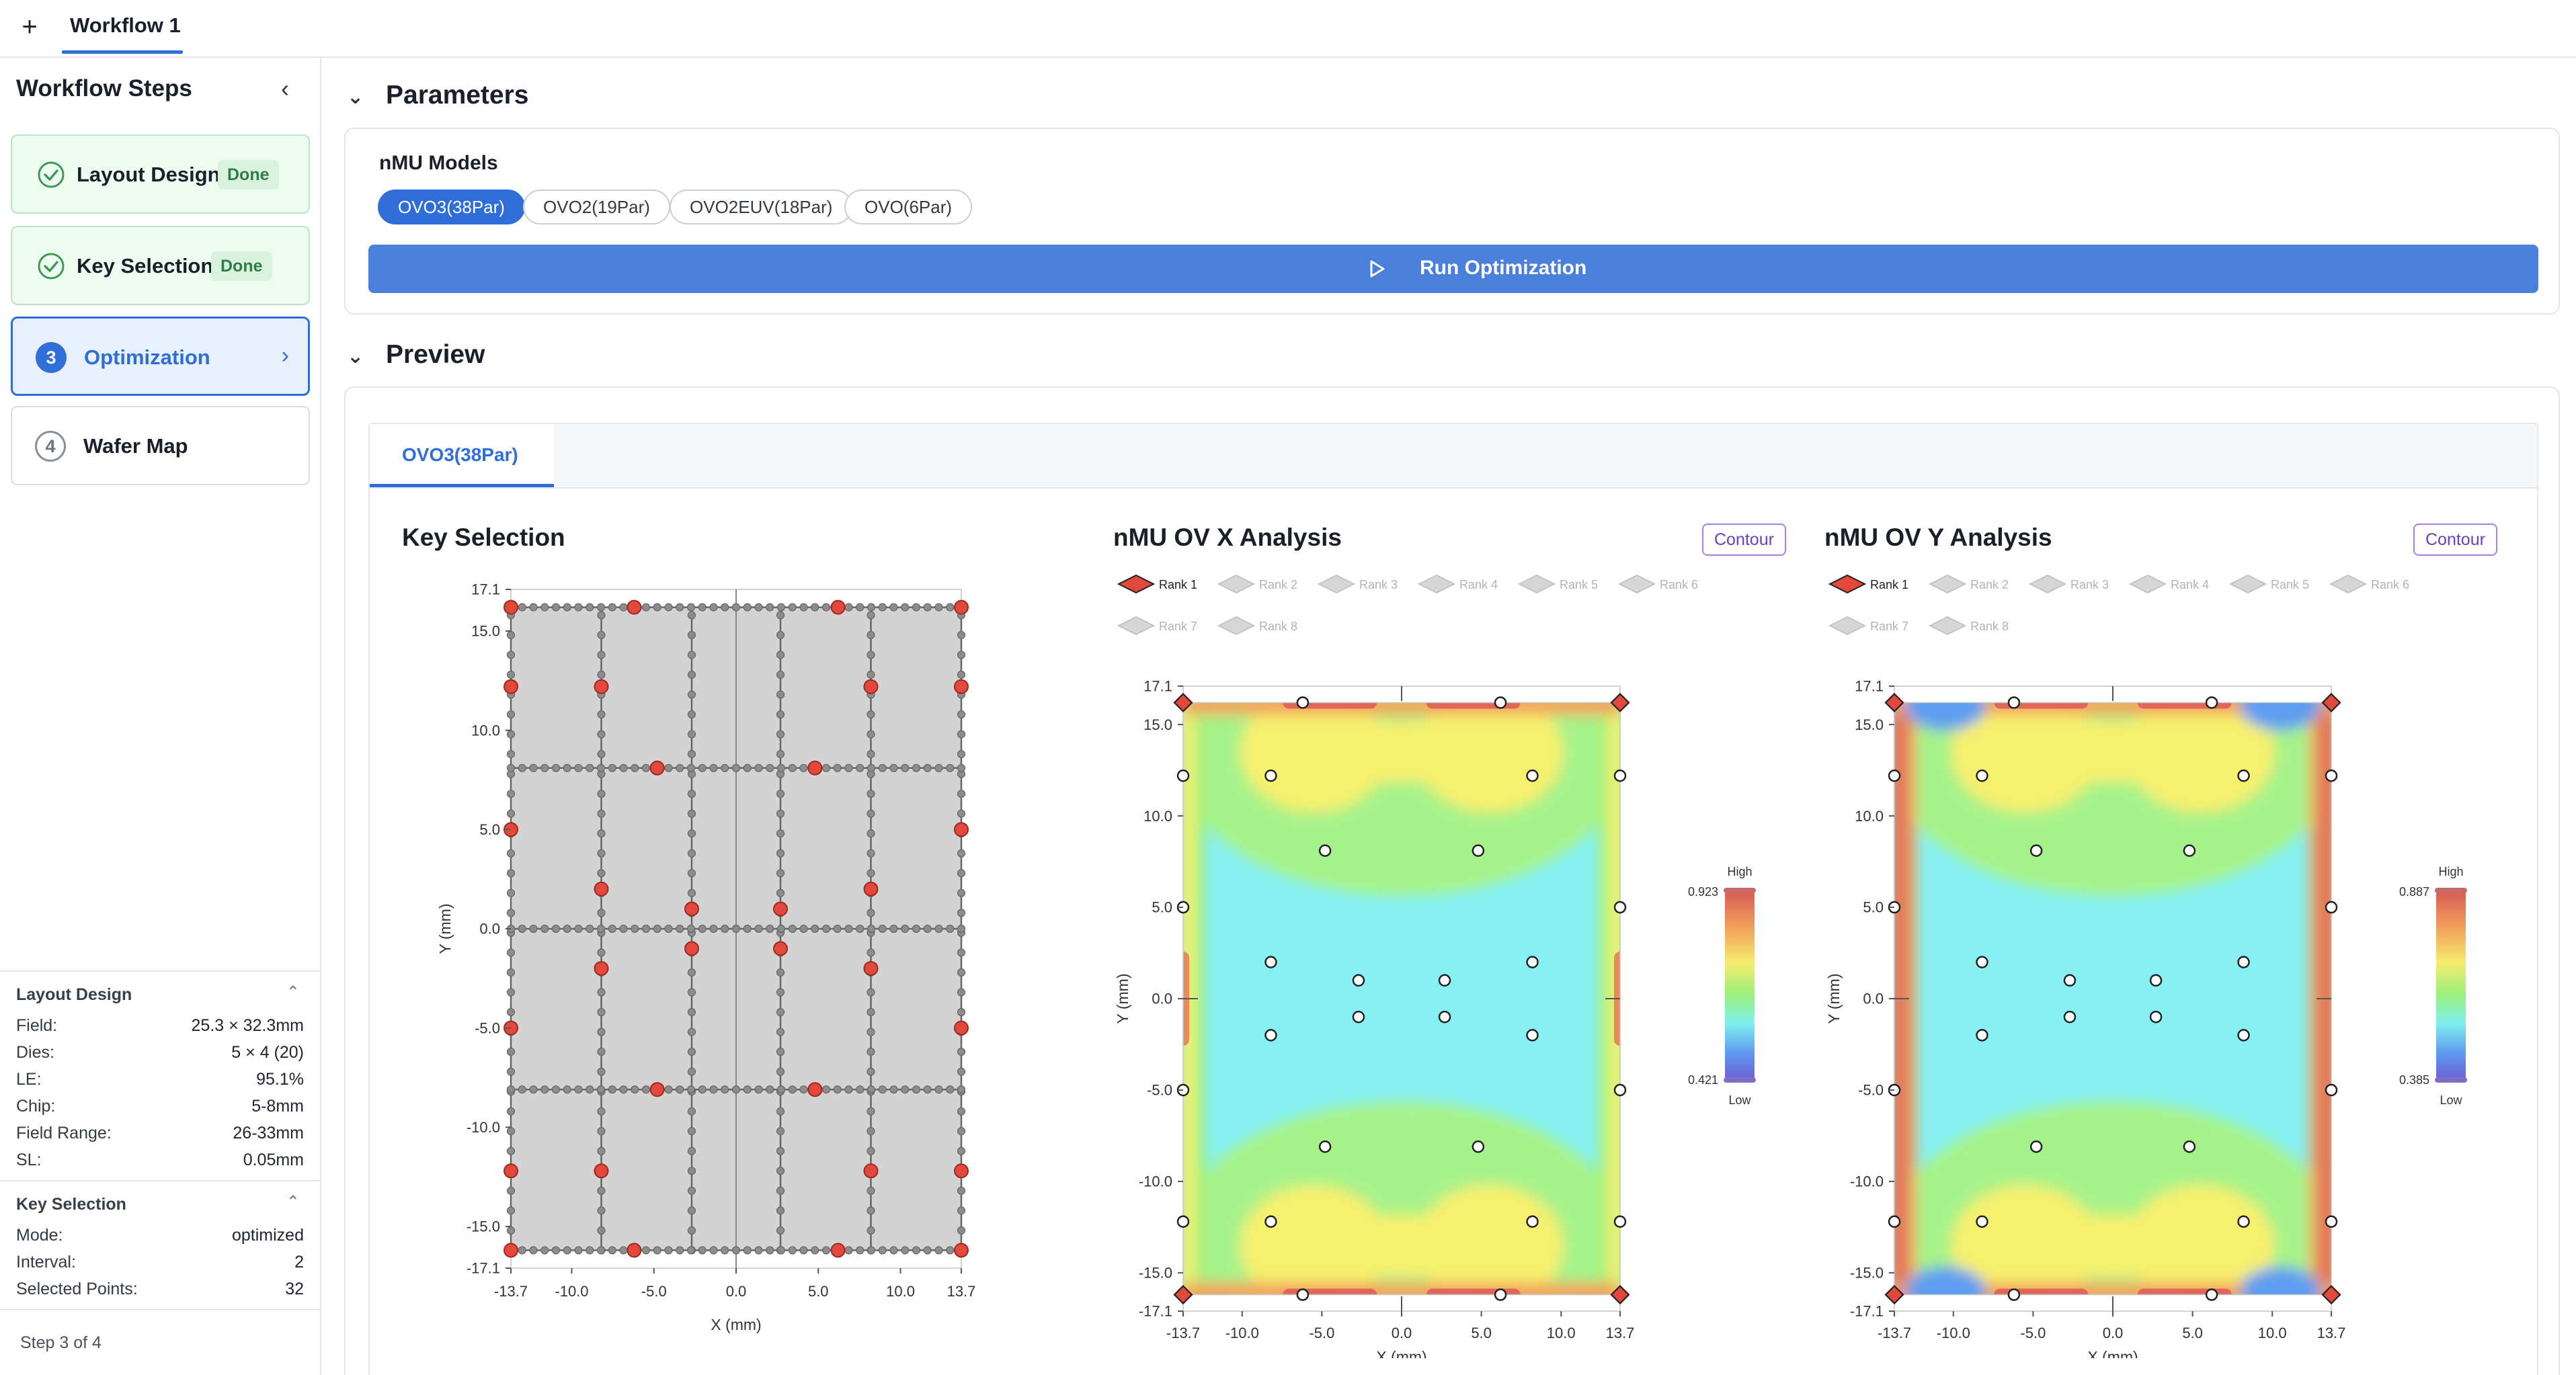 The height and width of the screenshot is (1375, 2576). I want to click on y-tick-label: -10.0, so click(483, 1127).